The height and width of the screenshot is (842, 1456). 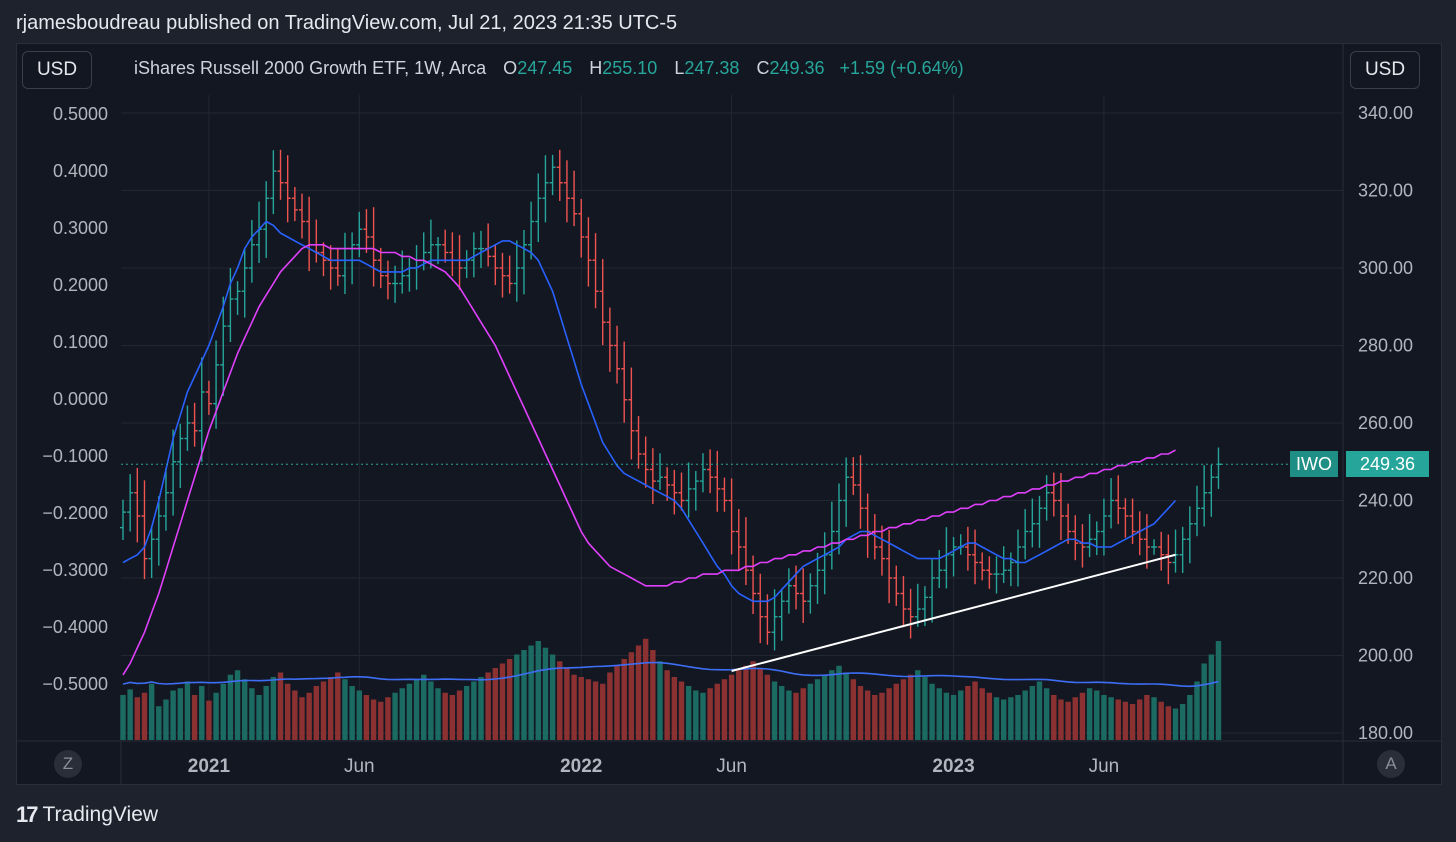 I want to click on volume-ma-line, so click(x=670, y=674).